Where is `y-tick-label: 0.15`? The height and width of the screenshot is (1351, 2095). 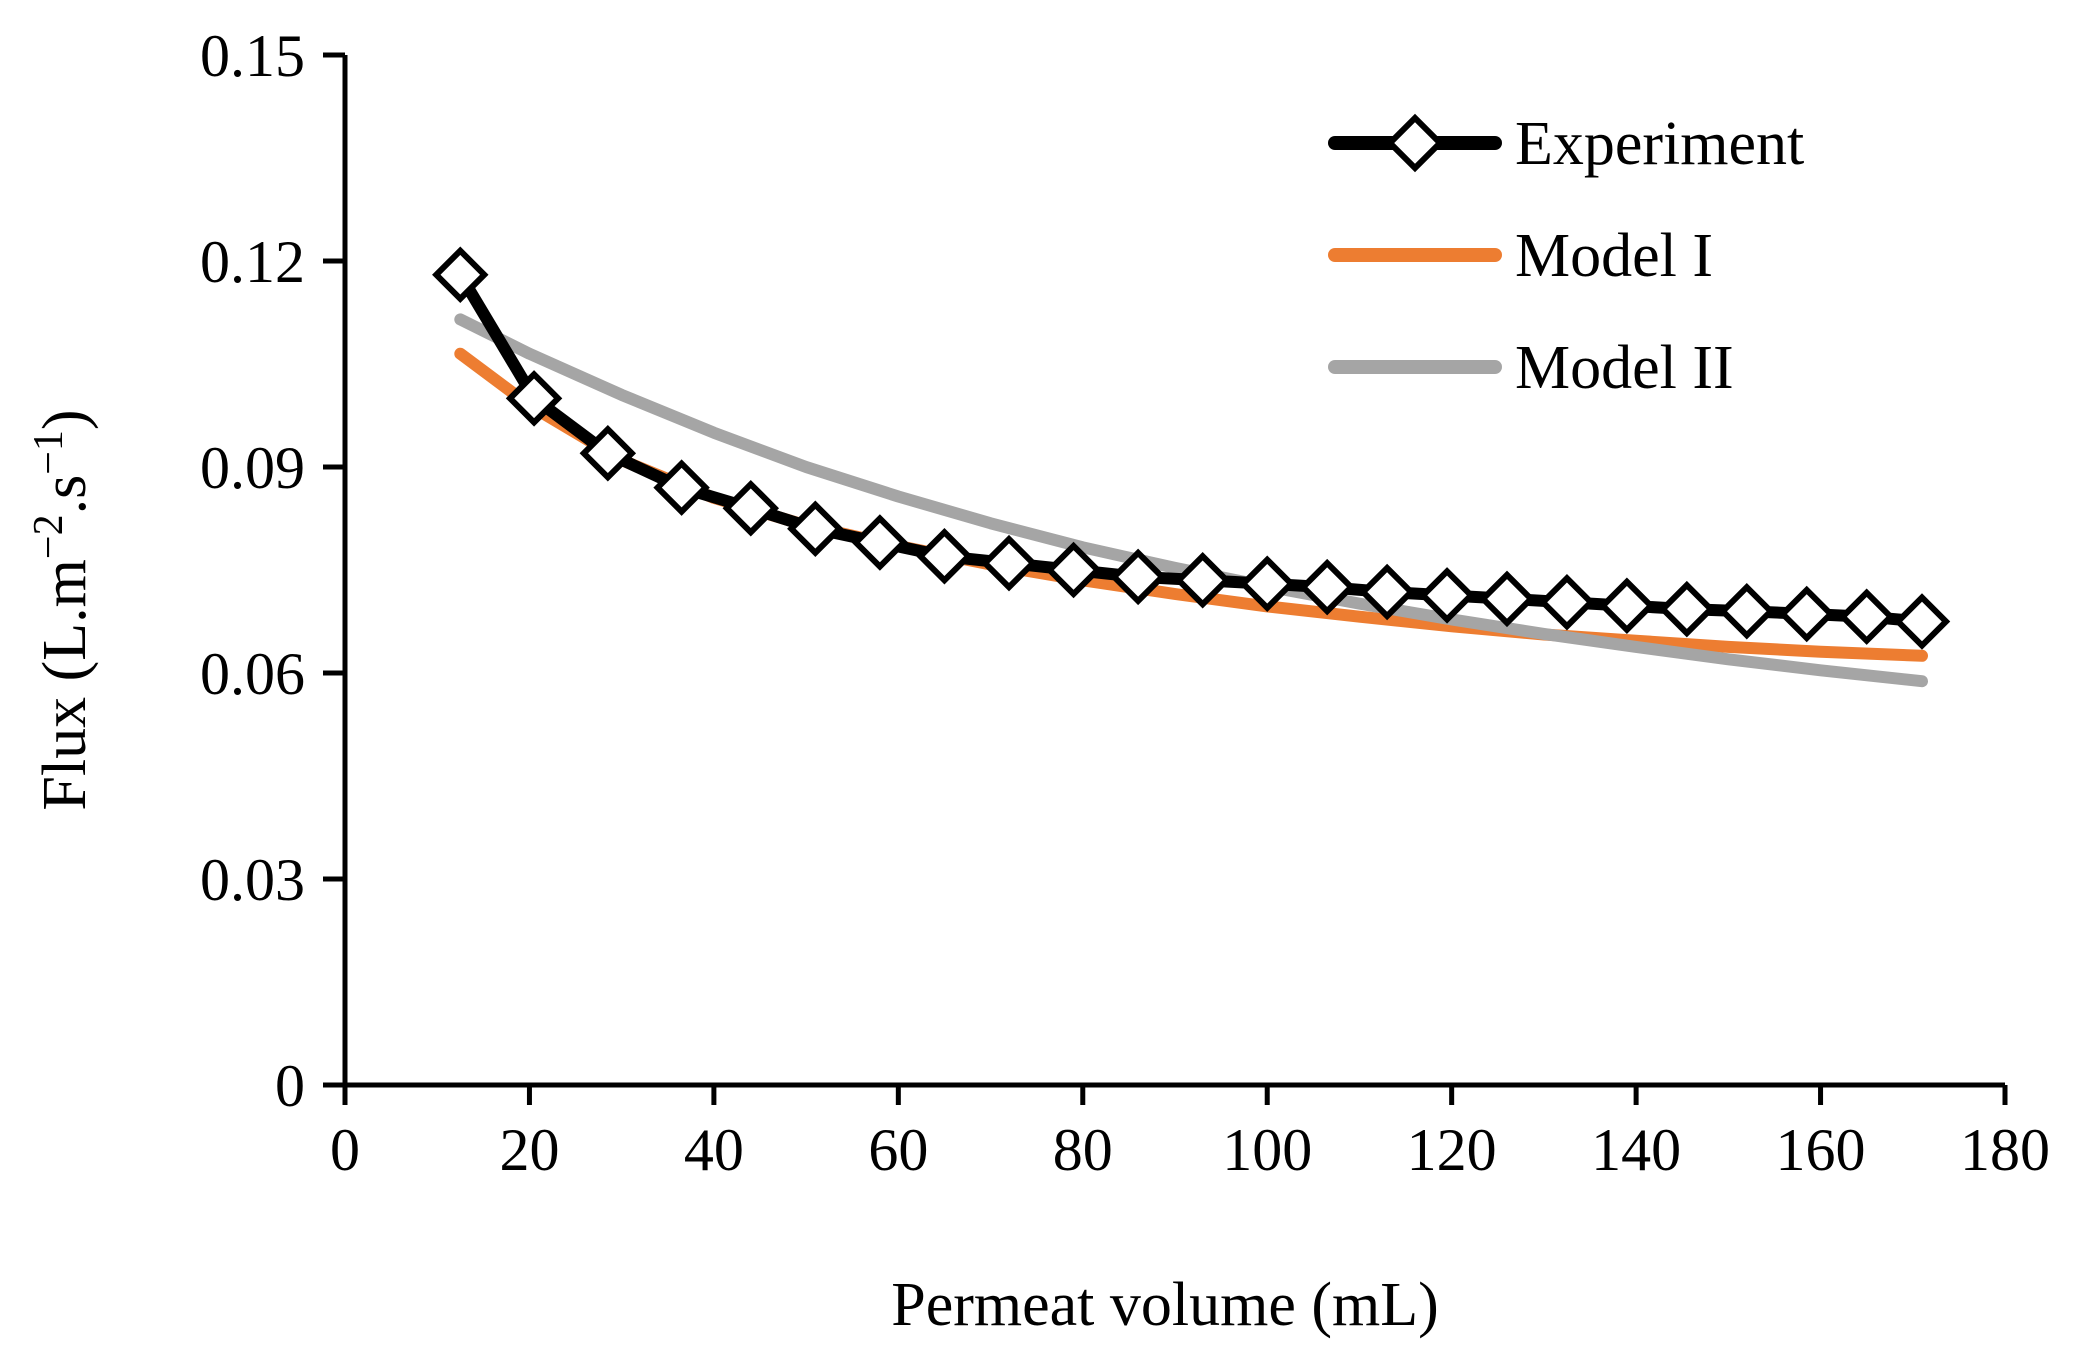
y-tick-label: 0.15 is located at coordinates (252, 56).